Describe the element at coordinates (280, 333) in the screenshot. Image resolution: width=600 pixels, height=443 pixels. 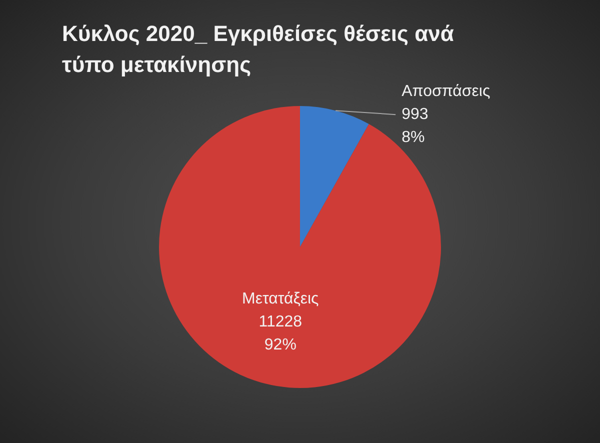
I see `data-label: 11228 92%` at that location.